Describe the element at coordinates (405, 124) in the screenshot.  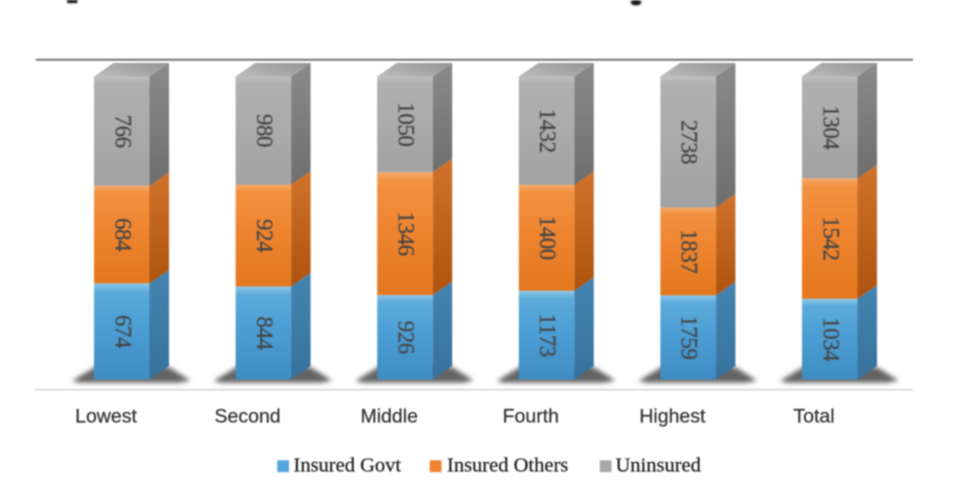
I see `svg-text: 1050` at that location.